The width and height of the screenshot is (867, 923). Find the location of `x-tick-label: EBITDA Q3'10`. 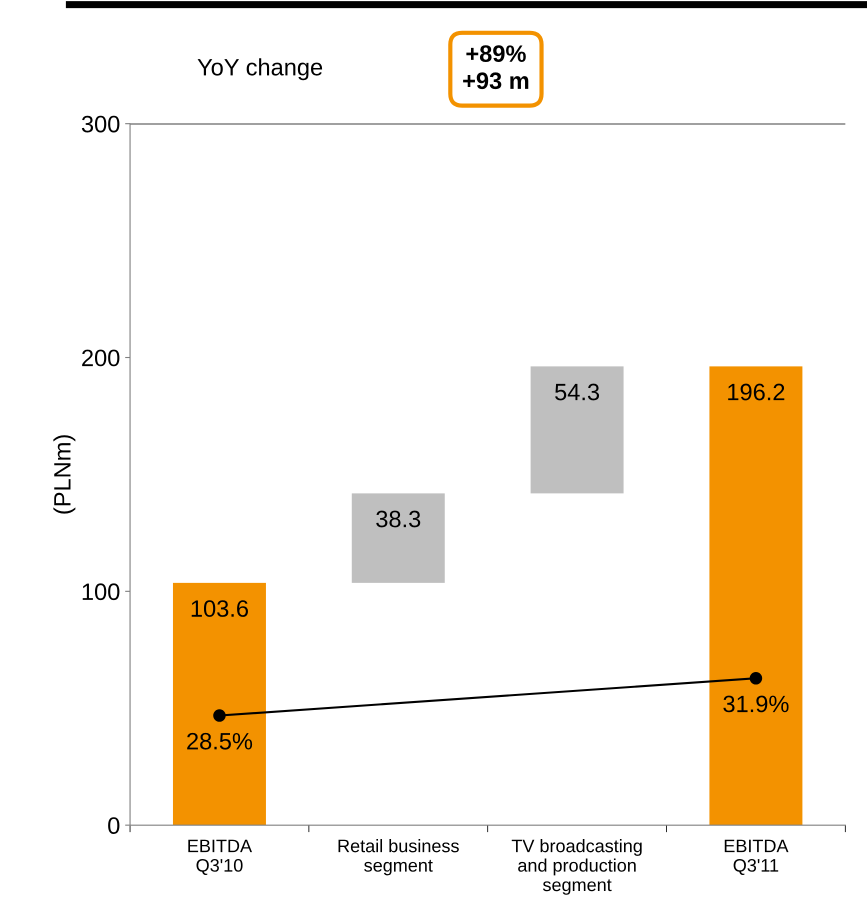

x-tick-label: EBITDA Q3'10 is located at coordinates (220, 857).